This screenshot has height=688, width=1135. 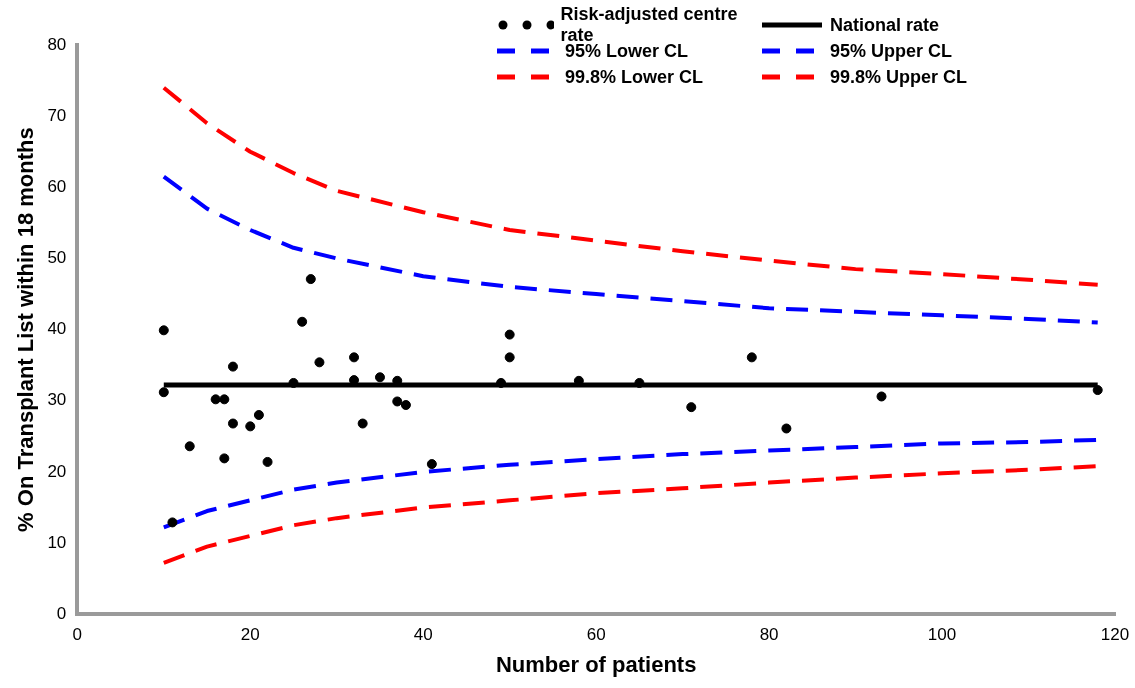 What do you see at coordinates (899, 77) in the screenshot?
I see `legend-label: 99.8% Upper CL` at bounding box center [899, 77].